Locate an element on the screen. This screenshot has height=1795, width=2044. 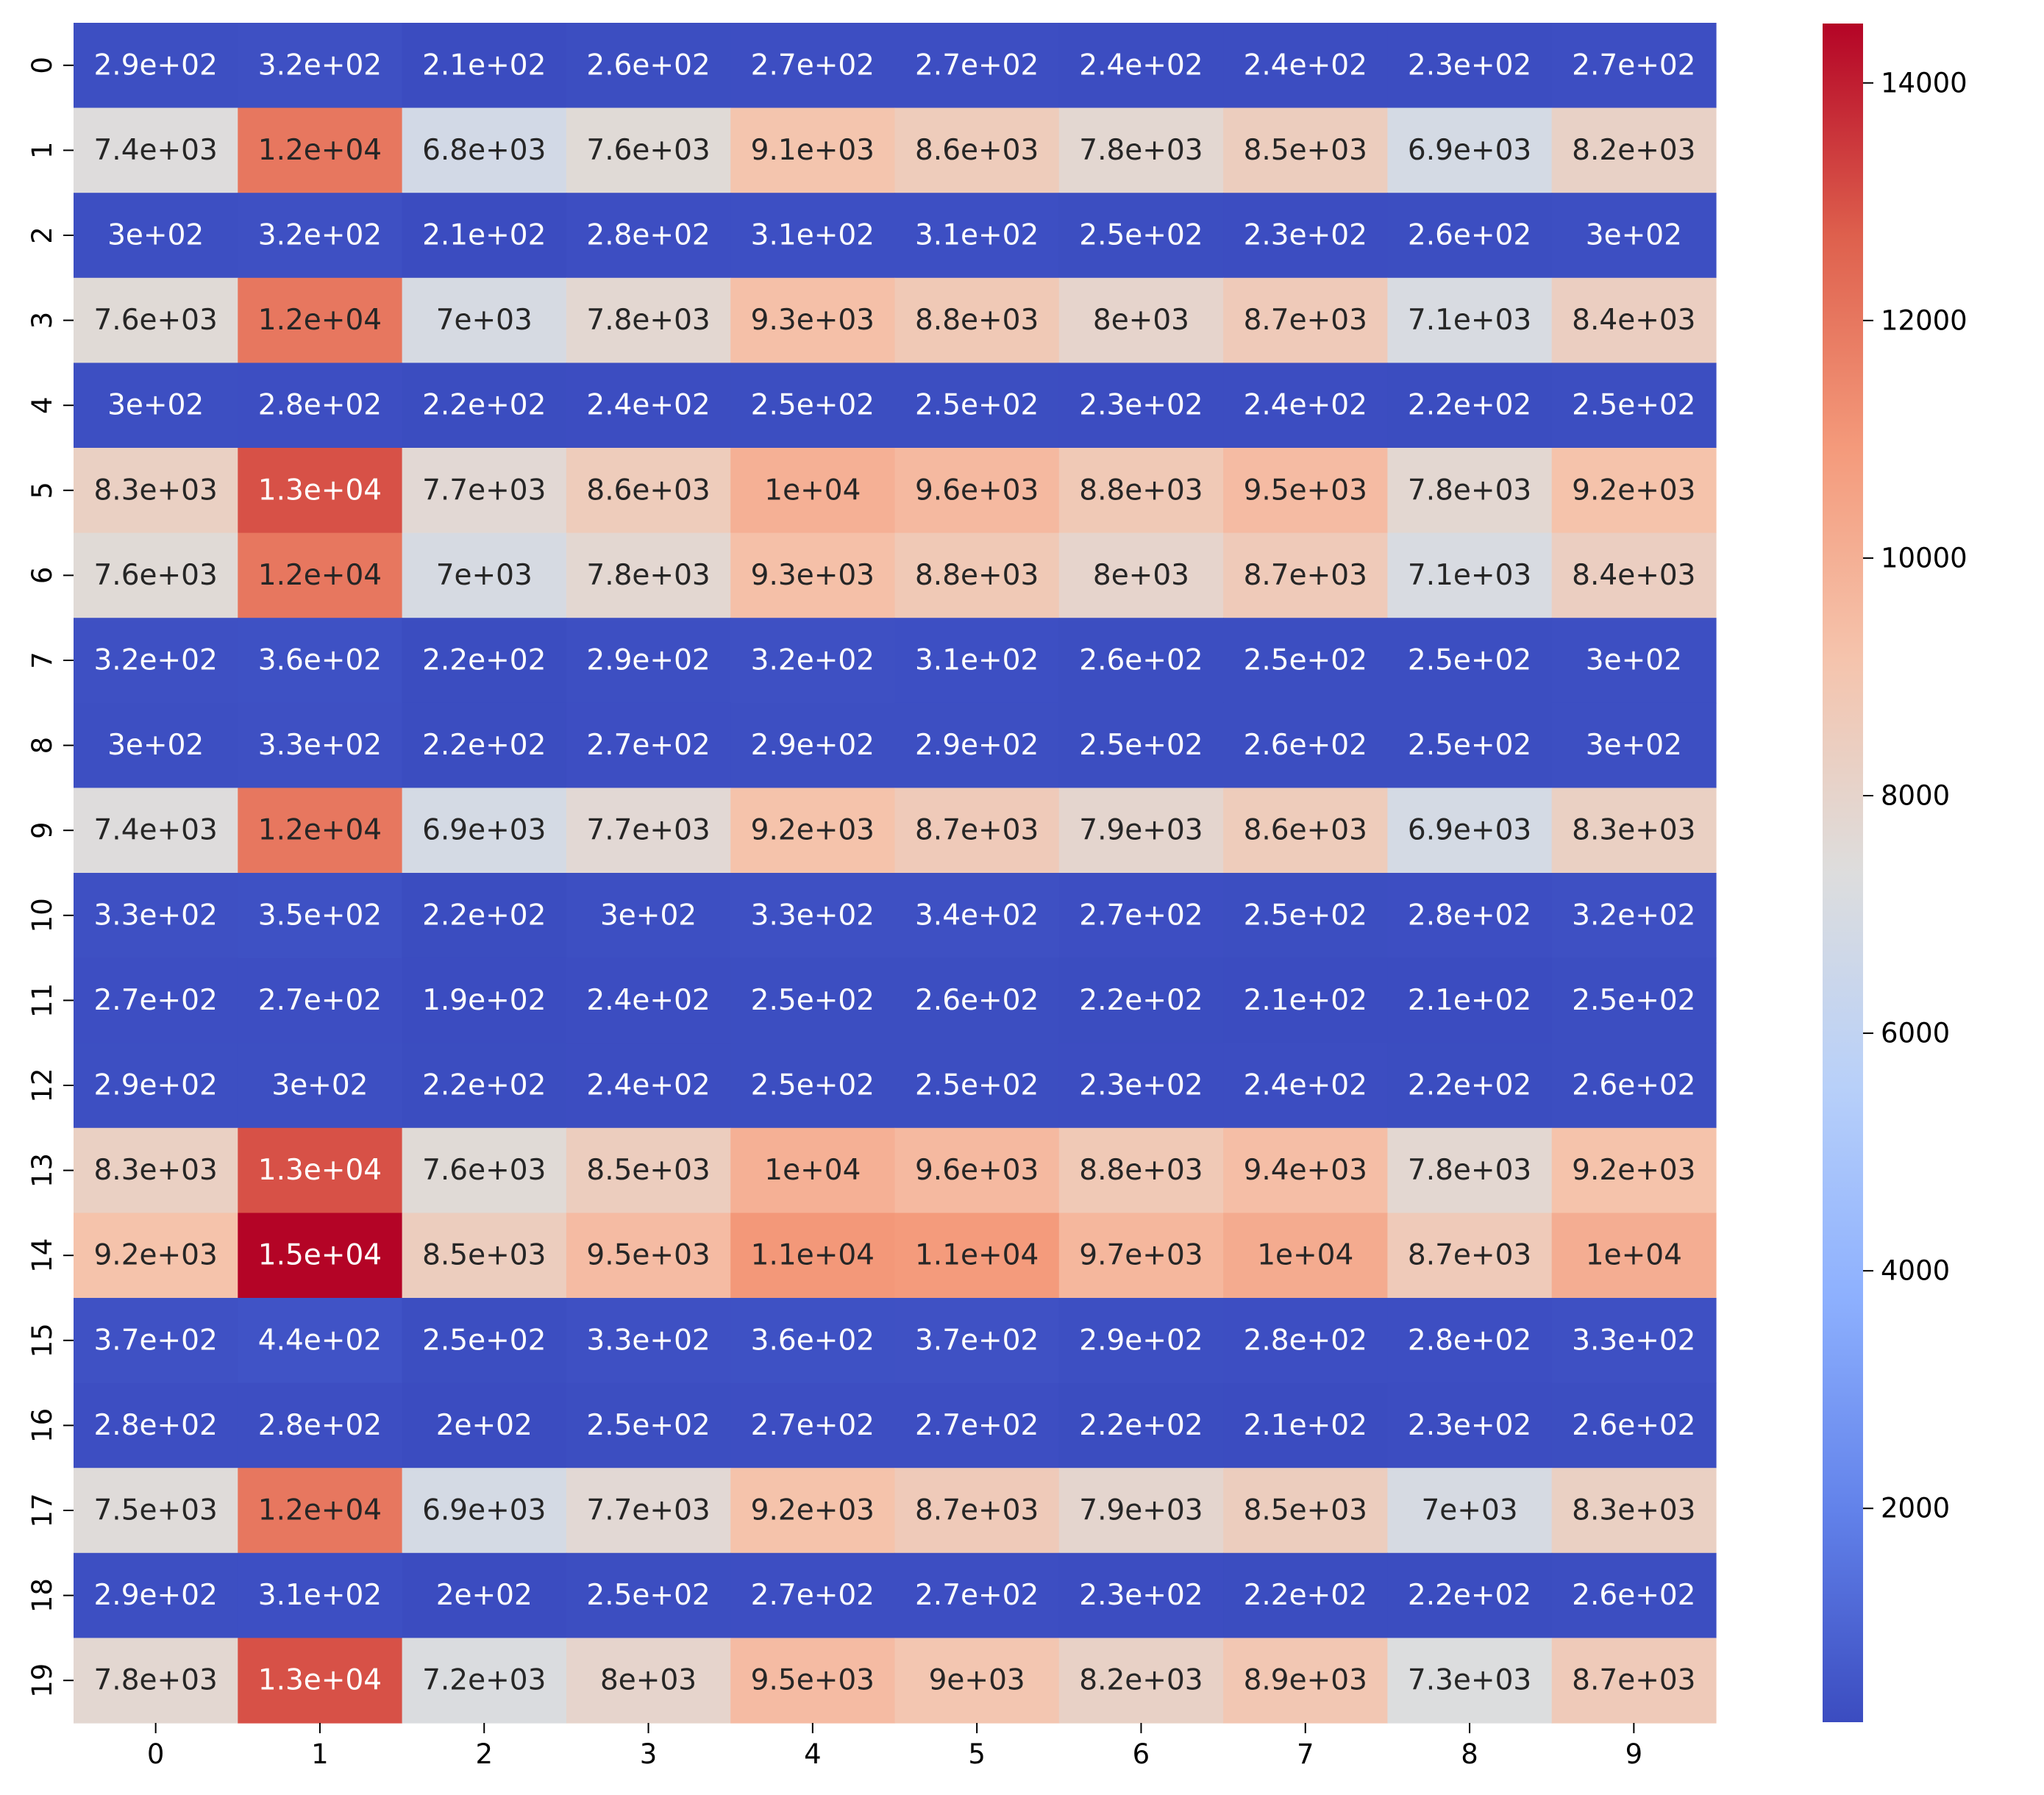
heatmap-cell-r4-c3 is located at coordinates (649, 406).